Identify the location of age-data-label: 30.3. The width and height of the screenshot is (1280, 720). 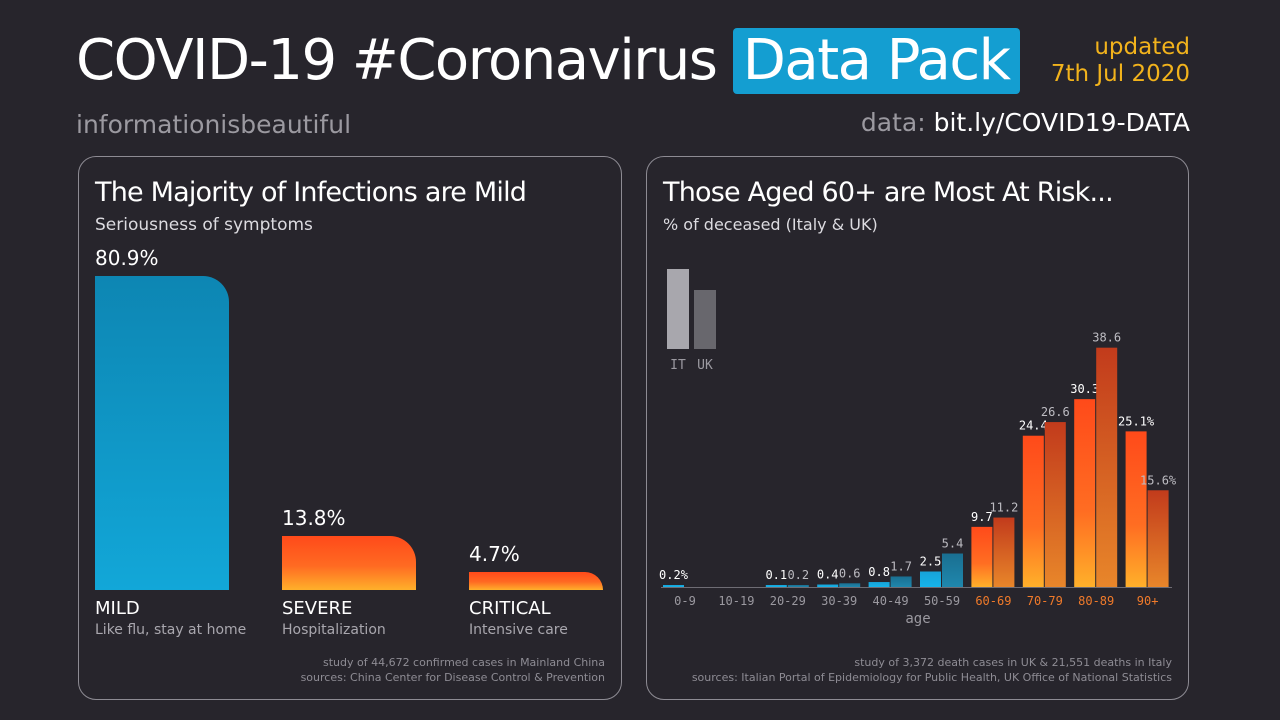
(1084, 389).